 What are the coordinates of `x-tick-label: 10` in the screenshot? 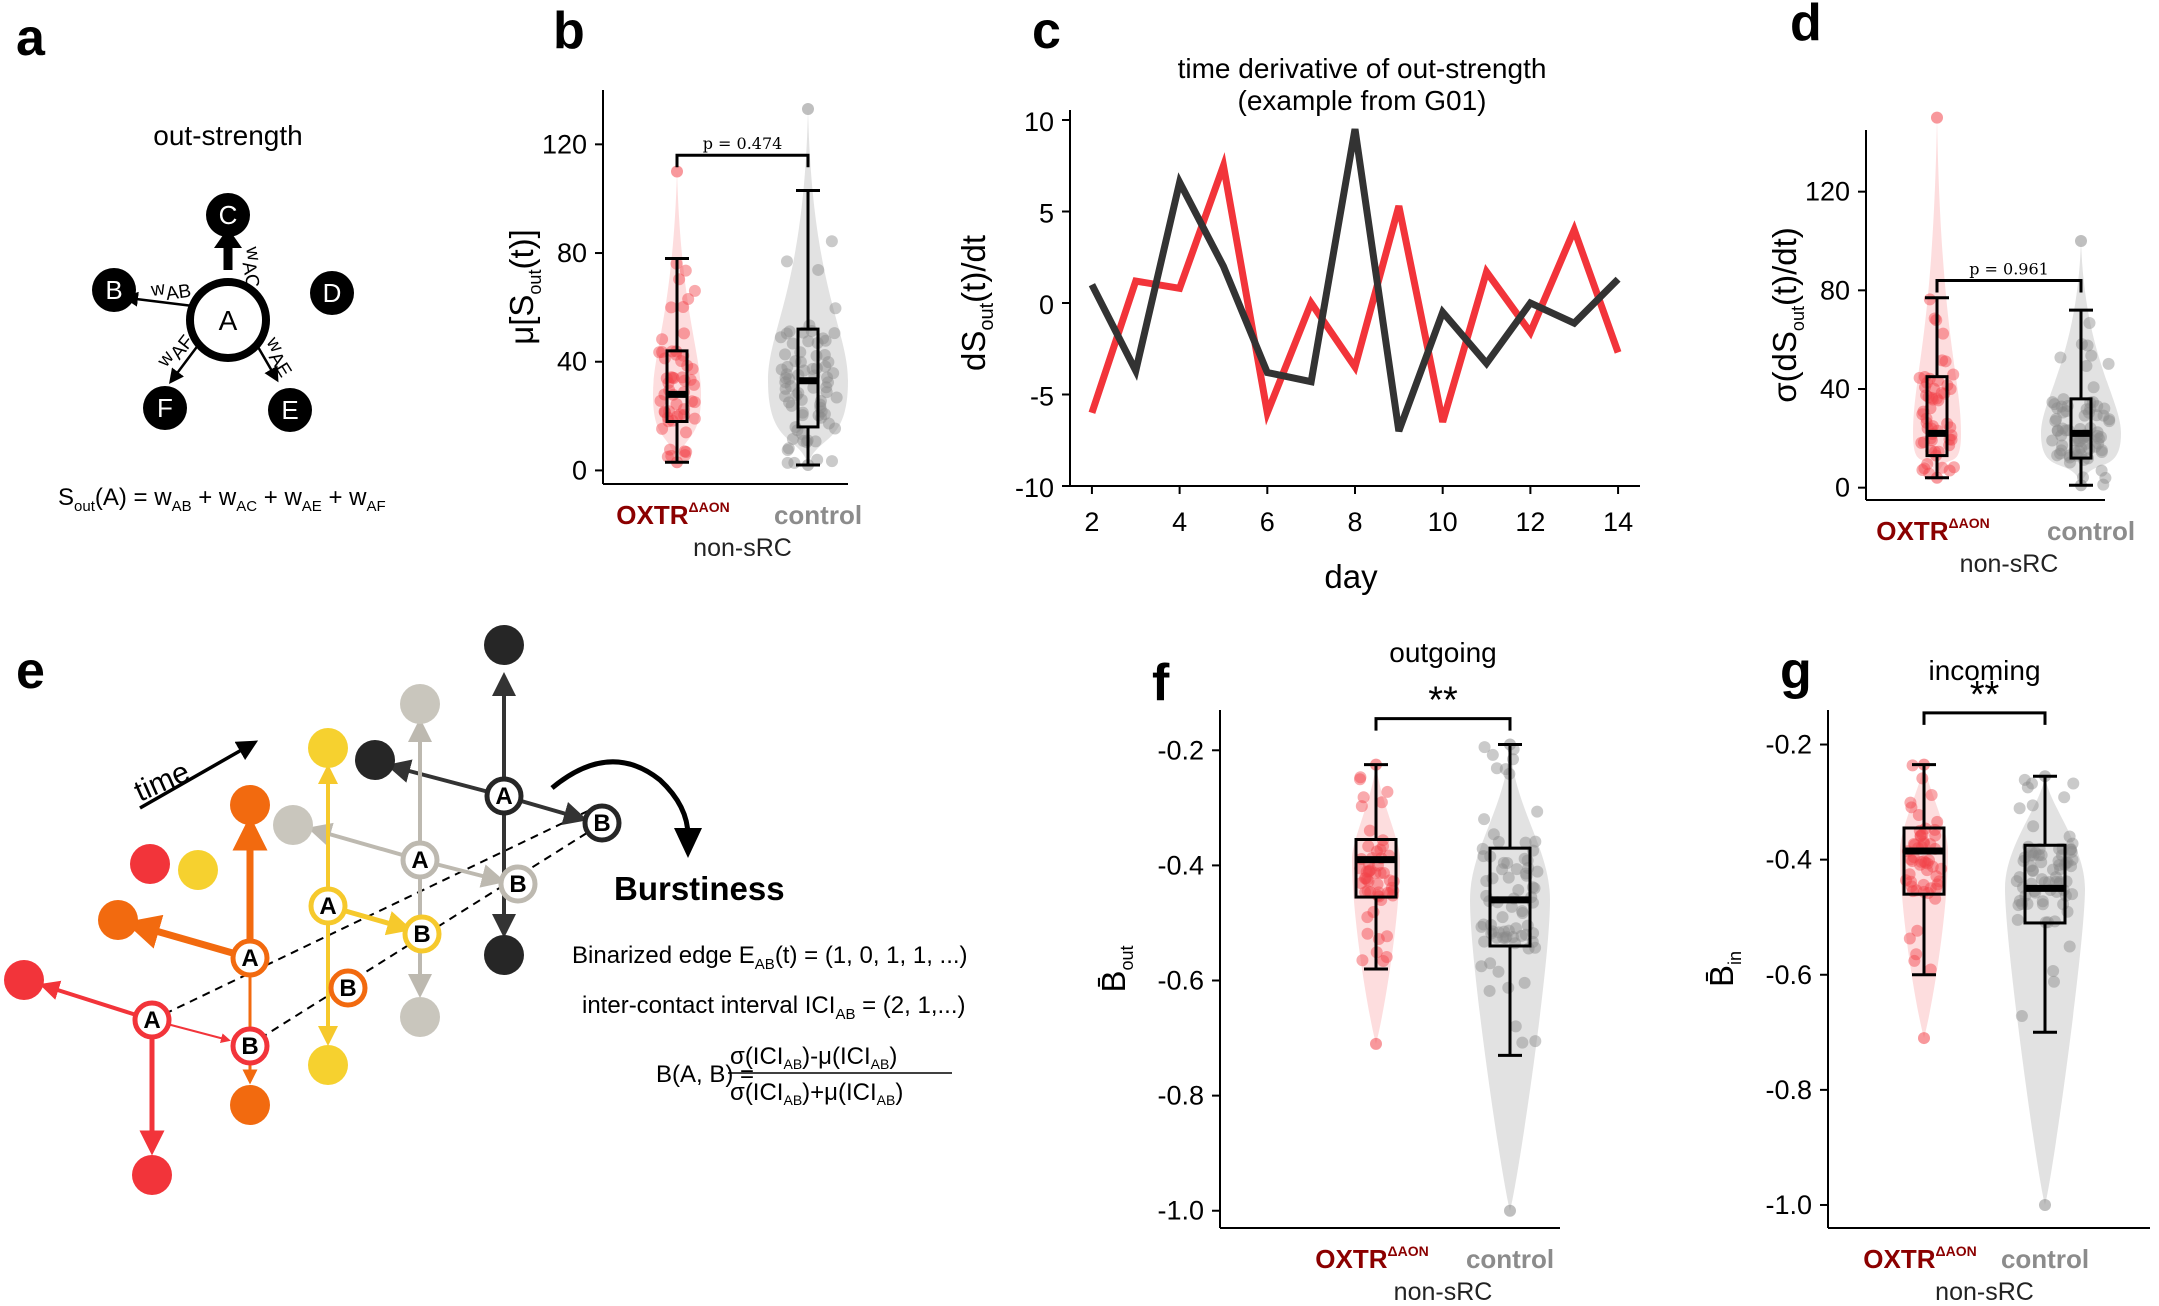 It's located at (1443, 522).